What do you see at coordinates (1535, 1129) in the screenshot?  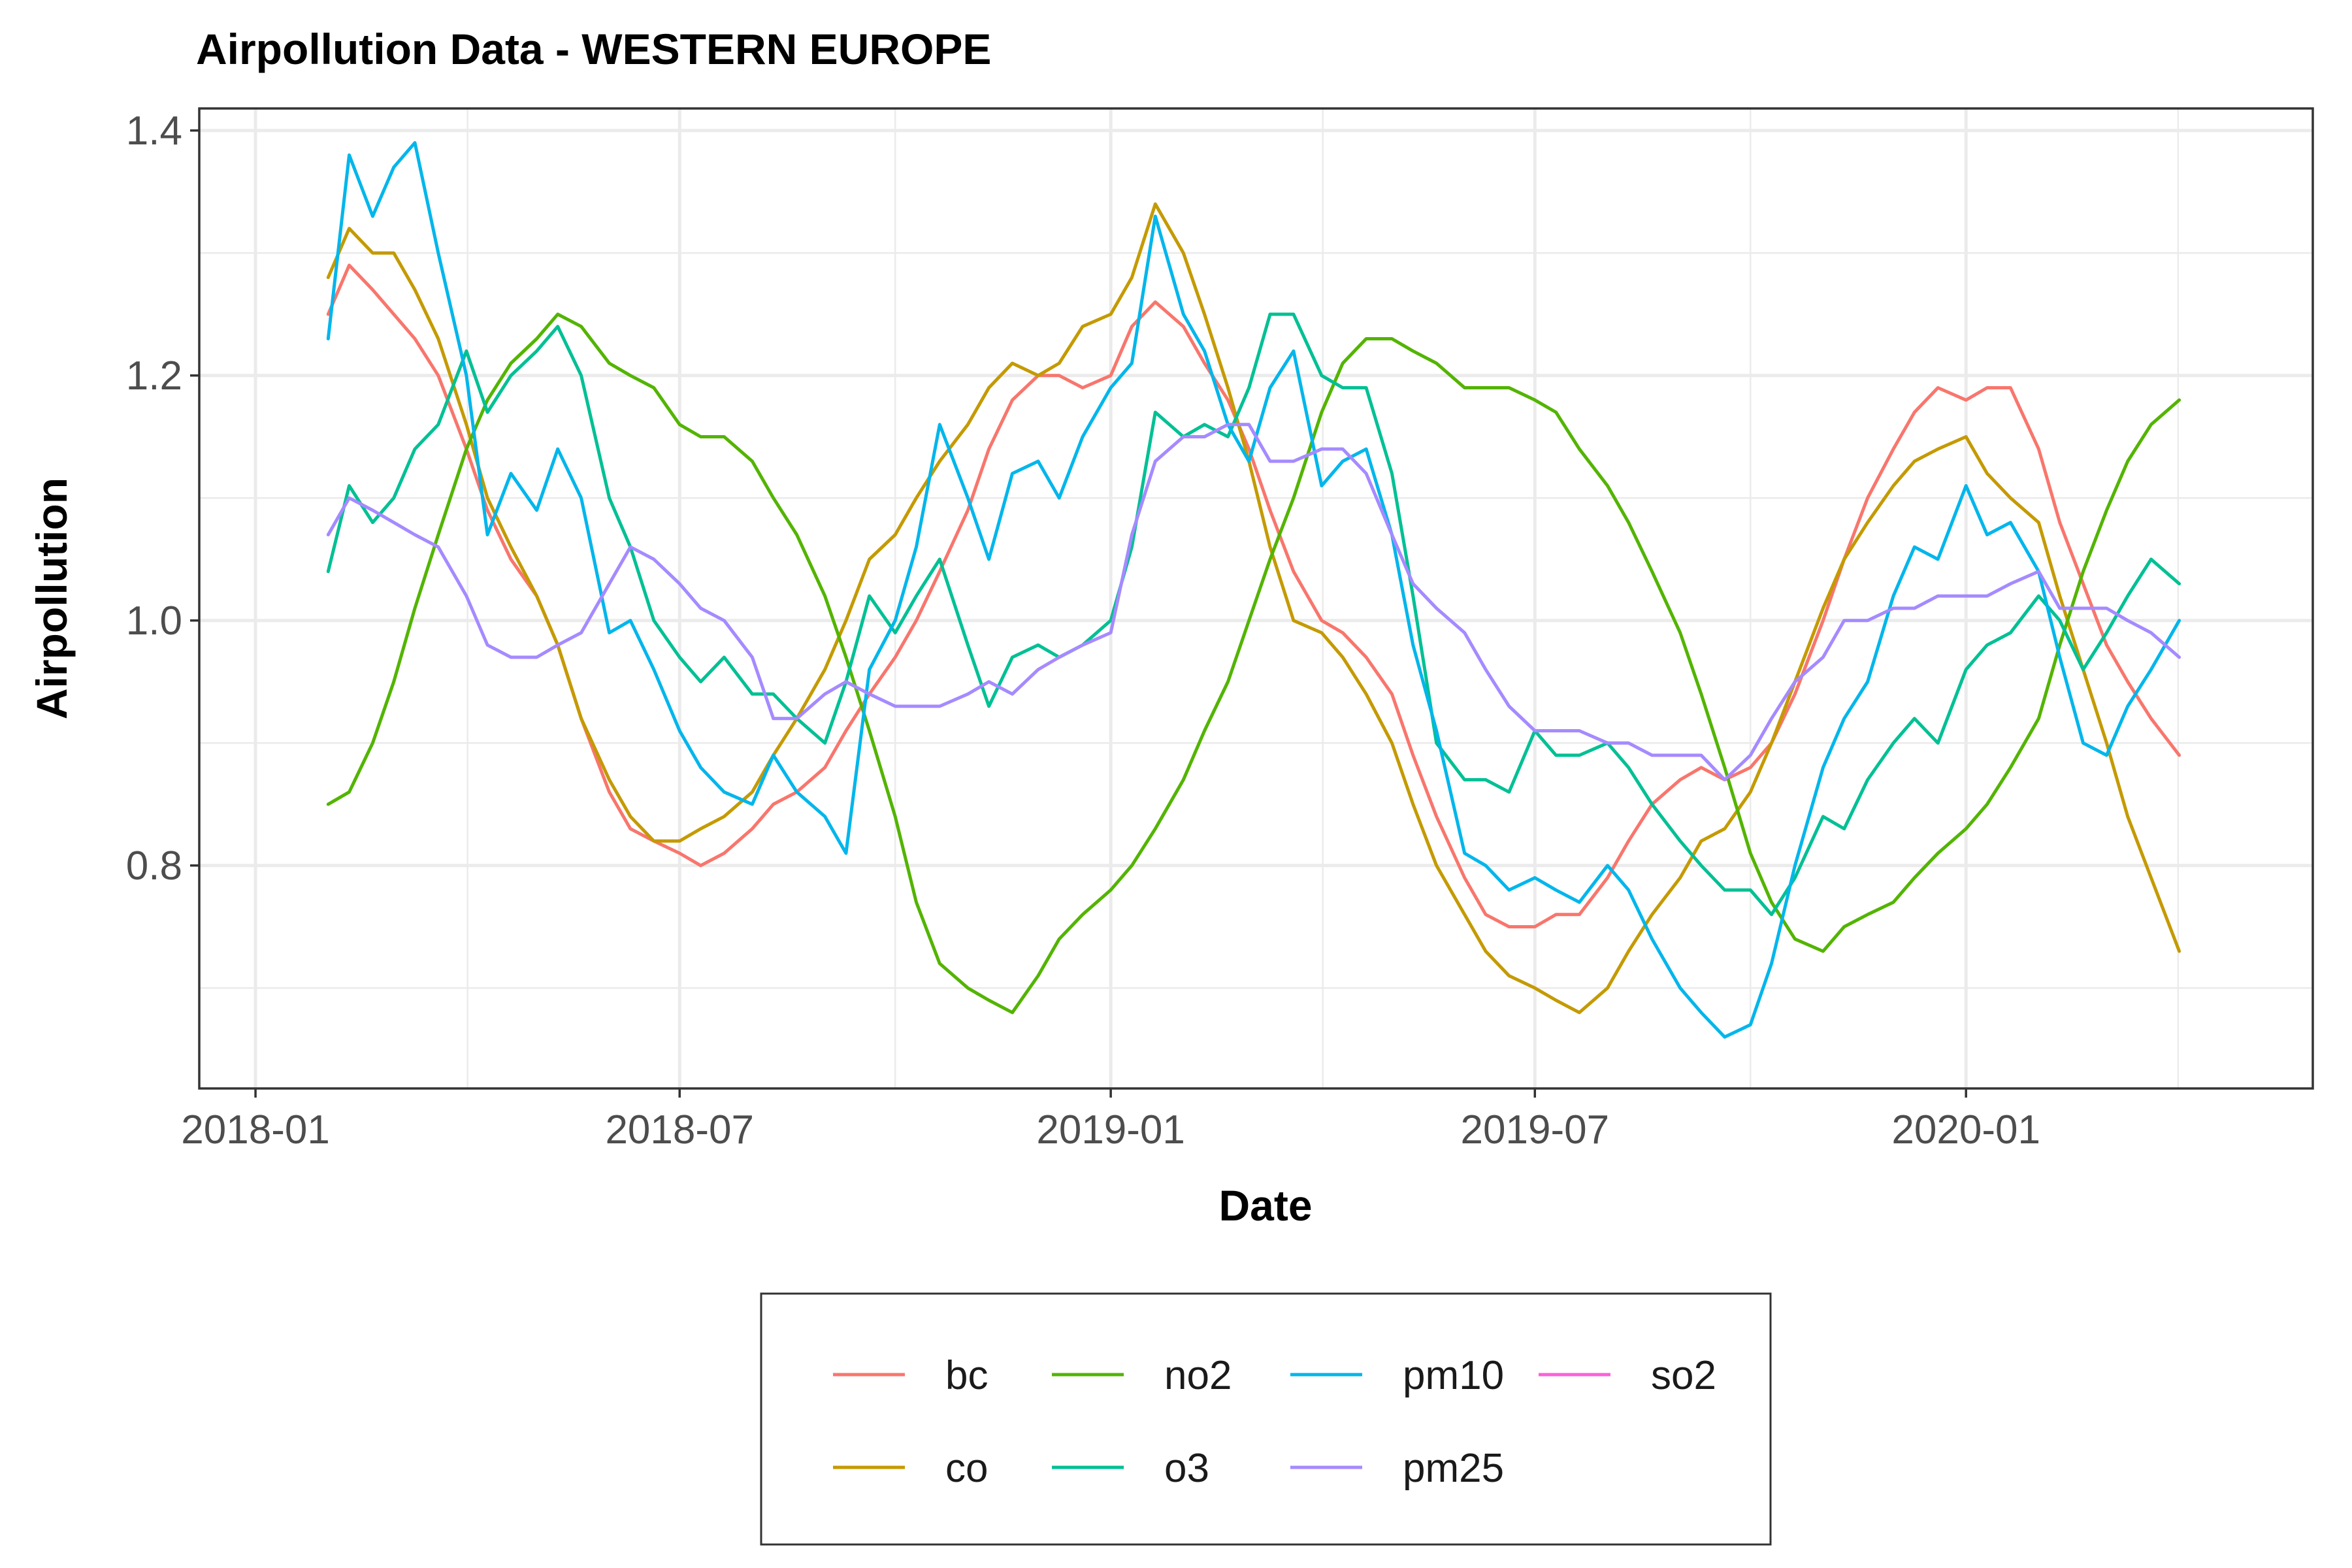 I see `x-tick-label: 2019-07` at bounding box center [1535, 1129].